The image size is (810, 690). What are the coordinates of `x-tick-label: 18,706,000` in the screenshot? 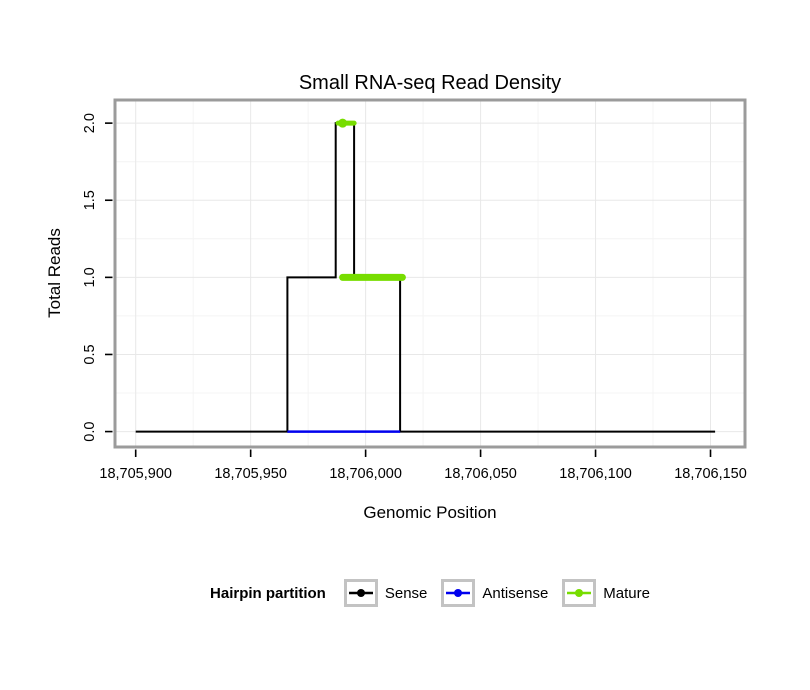 It's located at (365, 474).